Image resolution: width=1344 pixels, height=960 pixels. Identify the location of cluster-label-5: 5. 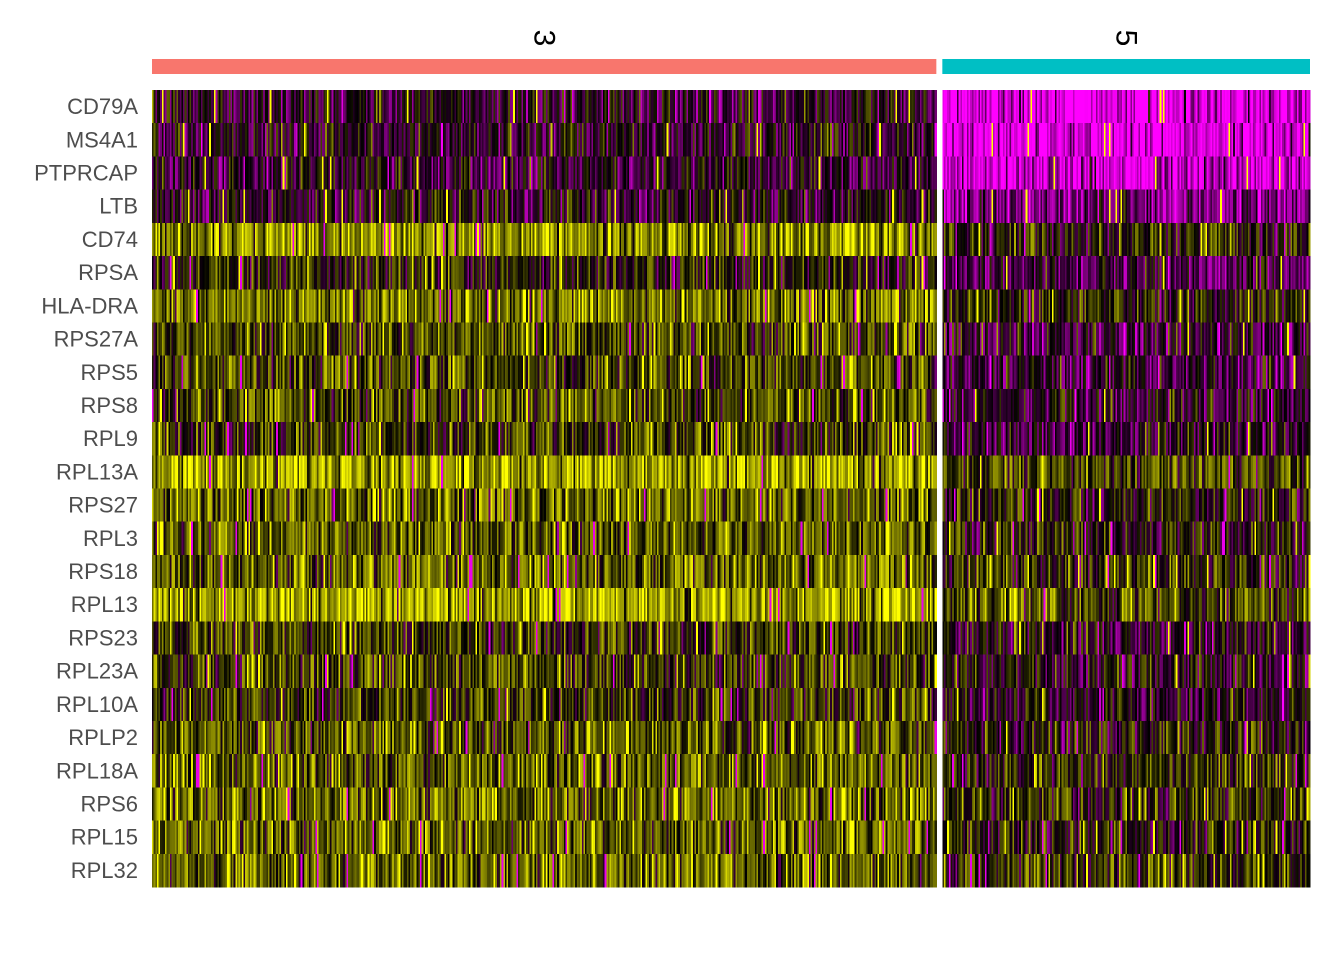
(1126, 38).